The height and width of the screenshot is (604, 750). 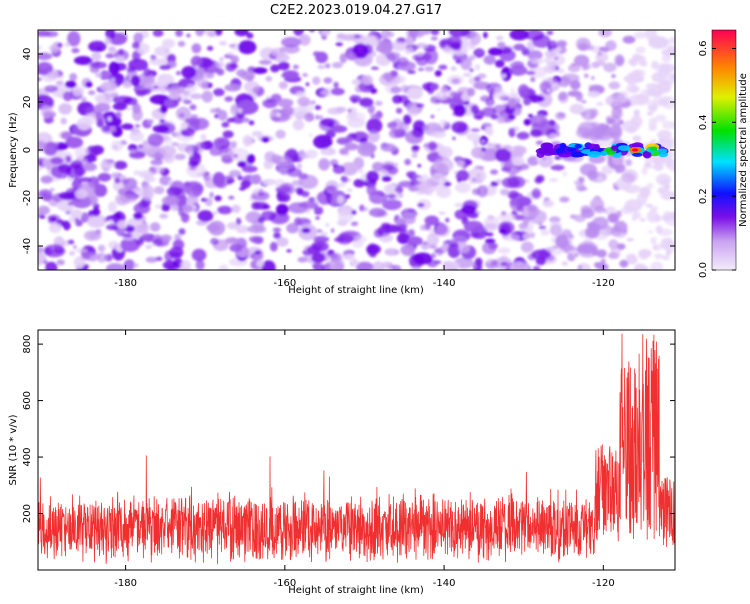 What do you see at coordinates (284, 583) in the screenshot?
I see `snr-x-tick-label: -160` at bounding box center [284, 583].